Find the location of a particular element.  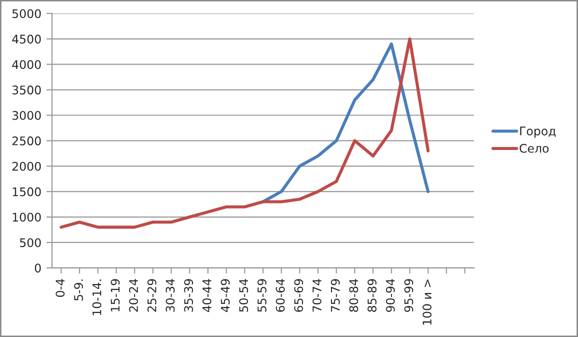

x-tick-label: 100 и > is located at coordinates (427, 302).